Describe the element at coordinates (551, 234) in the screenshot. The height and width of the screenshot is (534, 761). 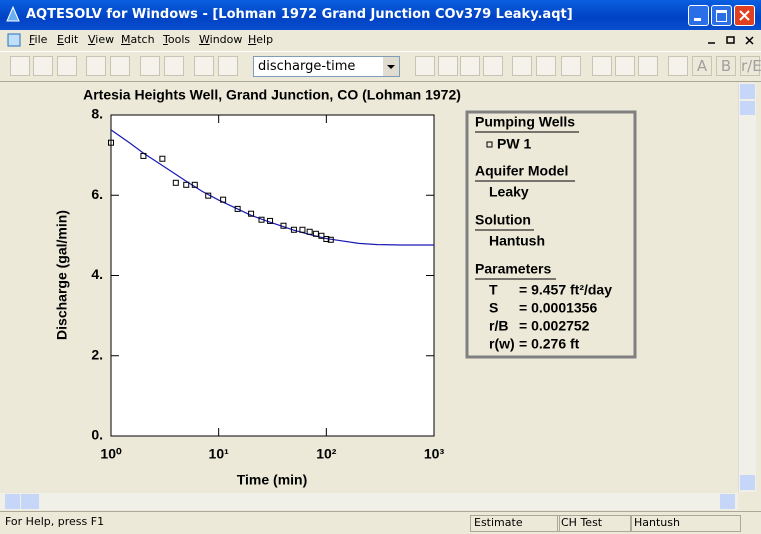
I see `info-panel` at that location.